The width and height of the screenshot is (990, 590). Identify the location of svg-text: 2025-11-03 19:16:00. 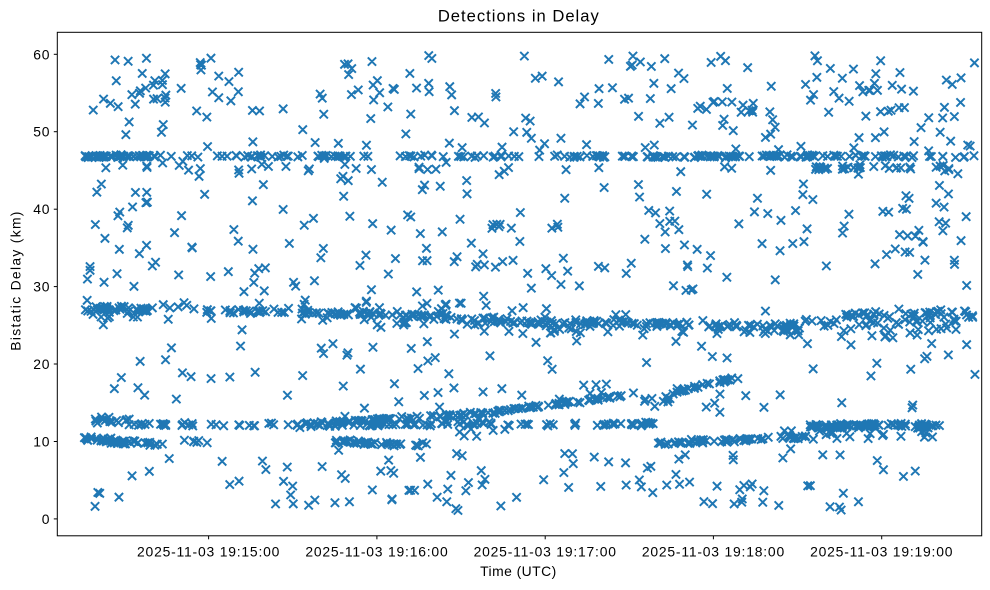
(376, 551).